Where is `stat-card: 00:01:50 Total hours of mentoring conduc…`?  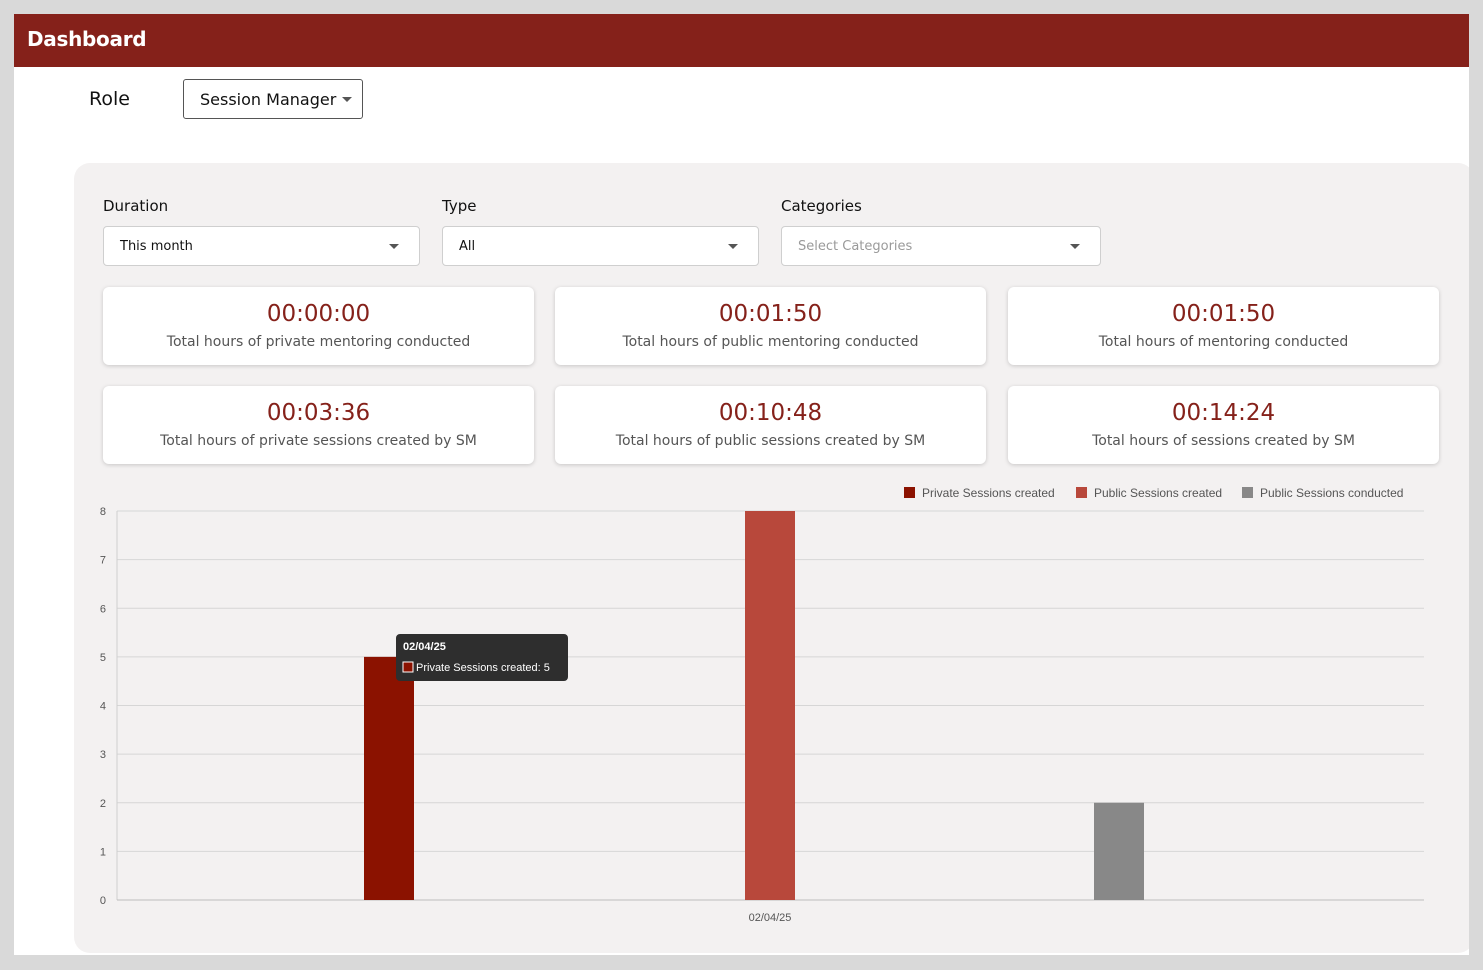 stat-card: 00:01:50 Total hours of mentoring conduc… is located at coordinates (1223, 326).